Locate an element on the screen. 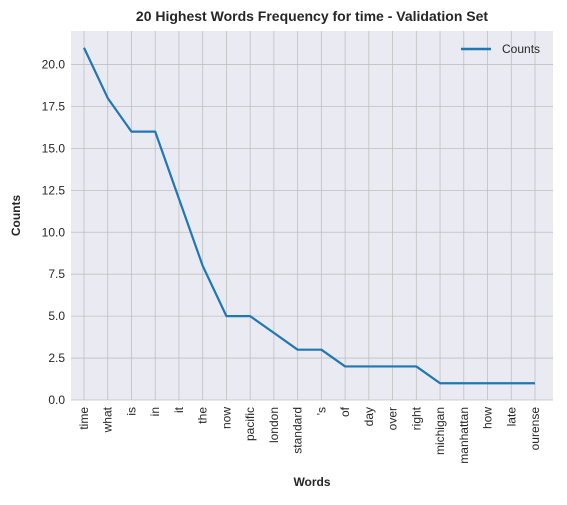  x-tick-label: manhattan is located at coordinates (464, 435).